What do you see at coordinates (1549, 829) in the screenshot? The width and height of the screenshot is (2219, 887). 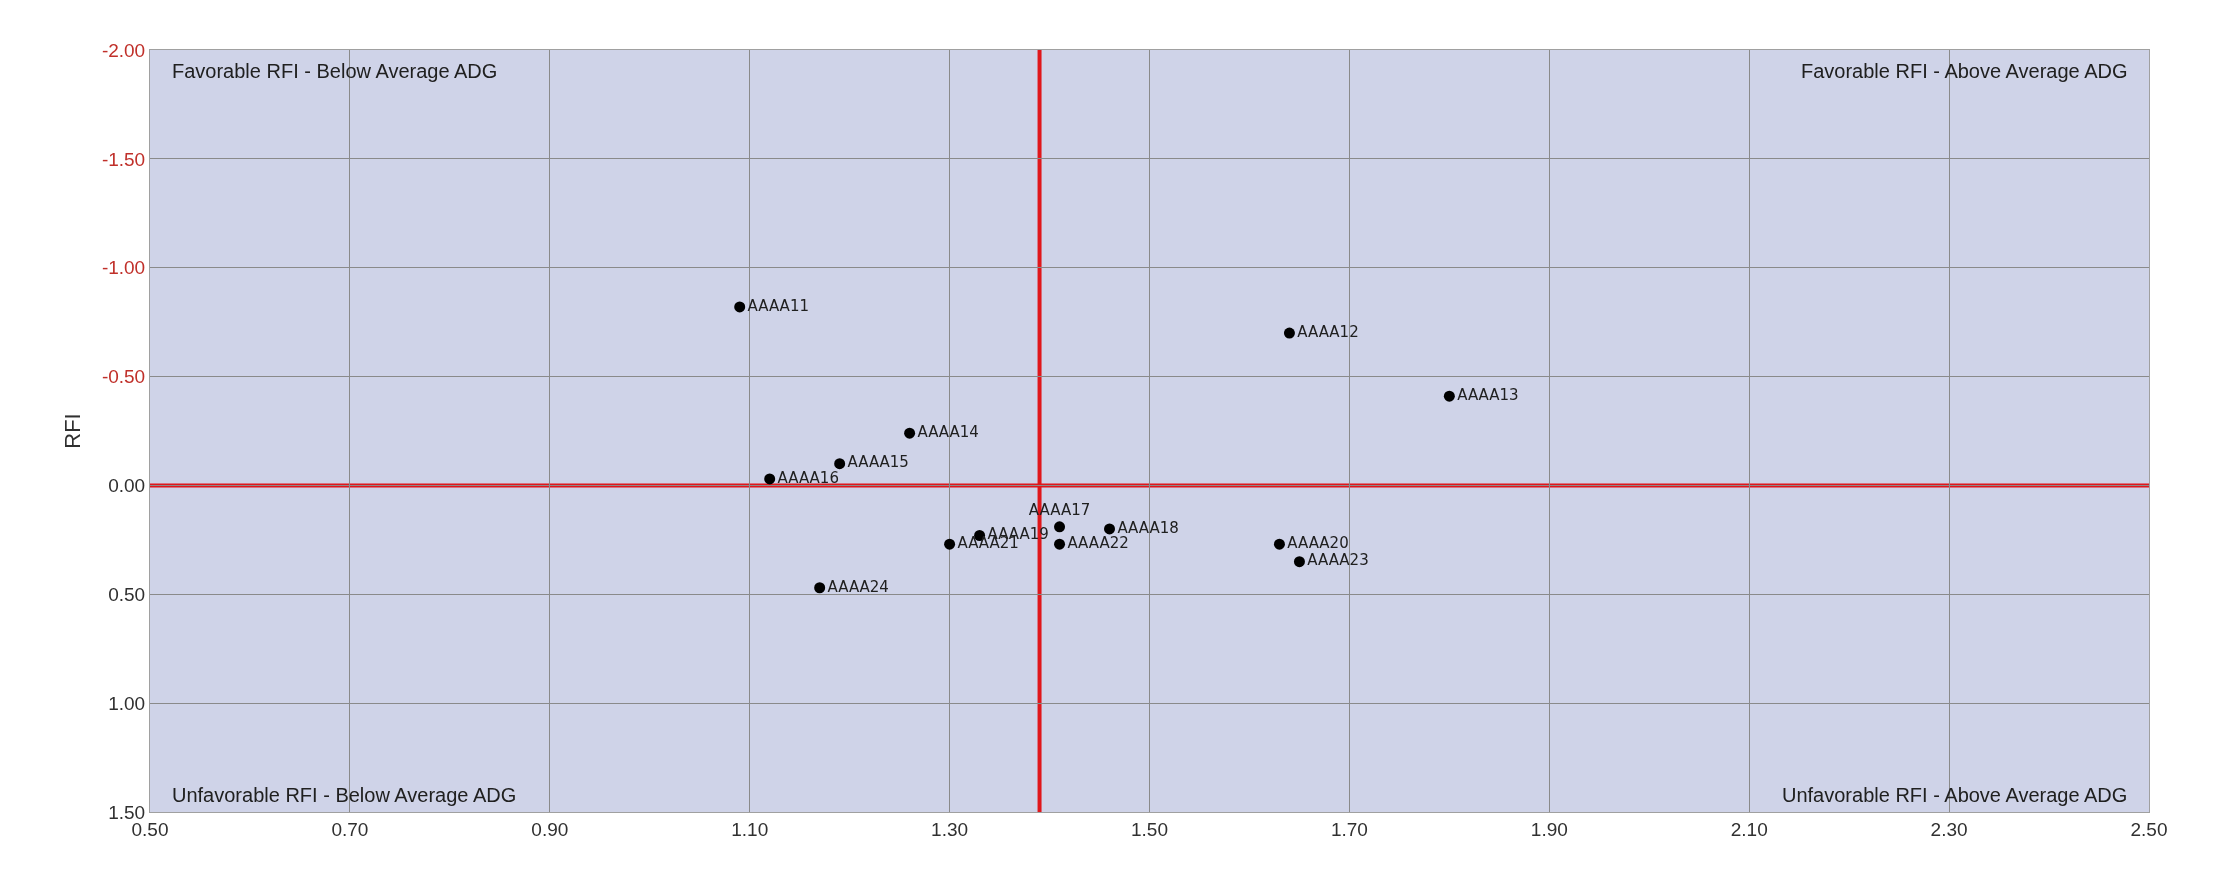 I see `x-tick-label: 1.90` at bounding box center [1549, 829].